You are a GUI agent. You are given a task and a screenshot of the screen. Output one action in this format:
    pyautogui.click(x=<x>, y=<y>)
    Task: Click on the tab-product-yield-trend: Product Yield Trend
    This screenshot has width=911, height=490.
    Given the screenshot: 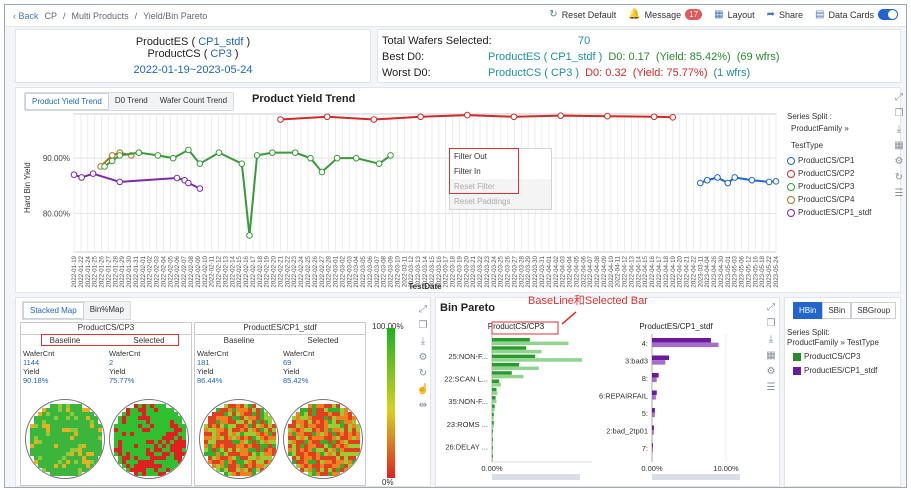 What is the action you would take?
    pyautogui.click(x=67, y=101)
    